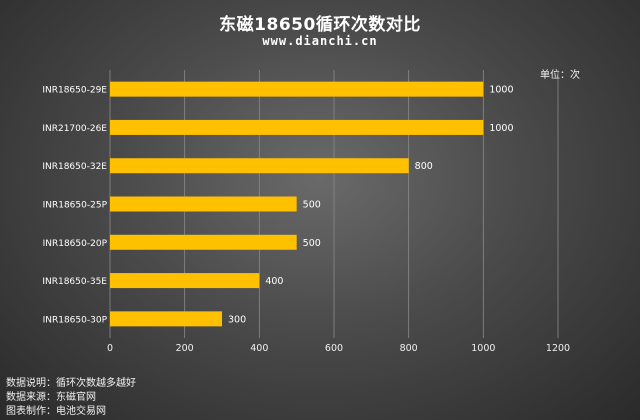 Image resolution: width=640 pixels, height=420 pixels. Describe the element at coordinates (501, 128) in the screenshot. I see `value-label-1: 1000` at that location.